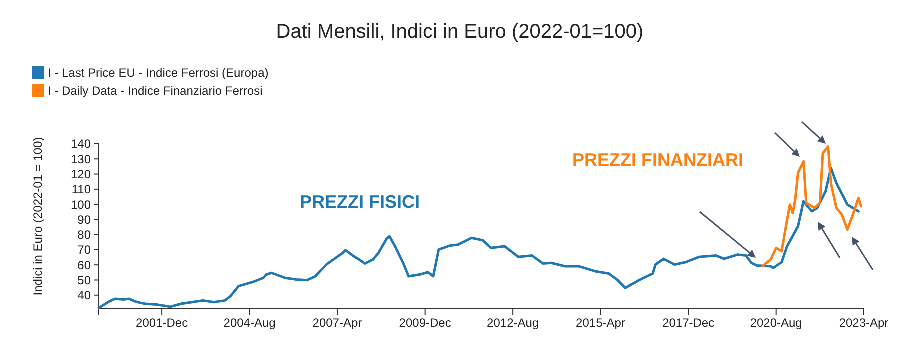  What do you see at coordinates (38, 216) in the screenshot?
I see `y-axis-title: Indici in Euro (2022-01 = 100)` at bounding box center [38, 216].